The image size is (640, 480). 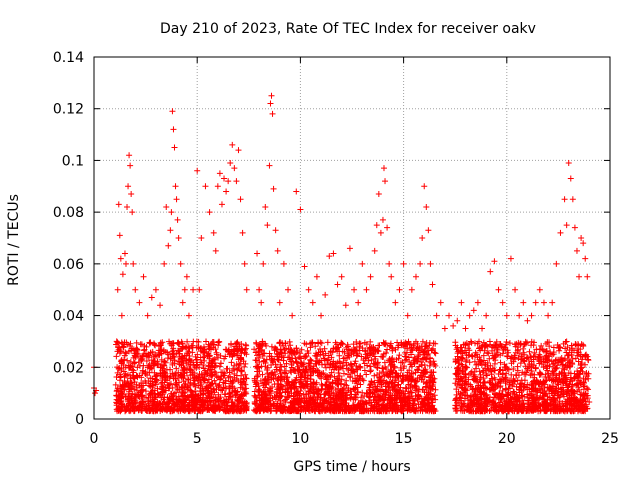 What do you see at coordinates (68, 110) in the screenshot?
I see `y-tick-label: 0.12` at bounding box center [68, 110].